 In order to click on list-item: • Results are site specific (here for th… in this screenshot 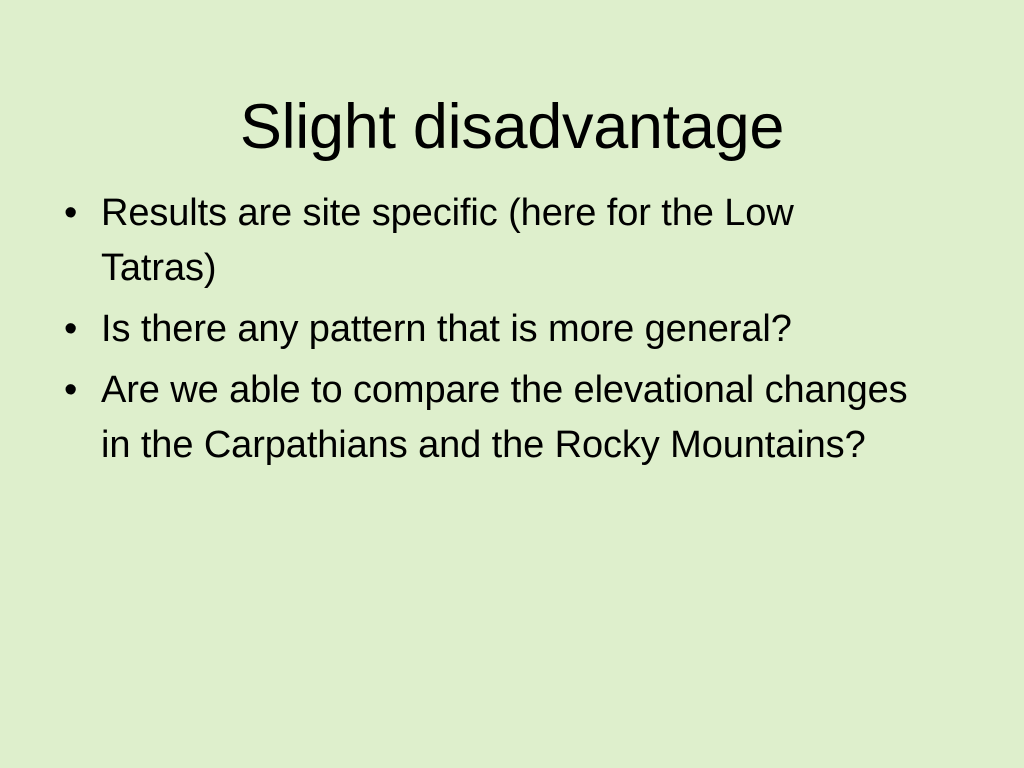, I will do `click(483, 241)`.